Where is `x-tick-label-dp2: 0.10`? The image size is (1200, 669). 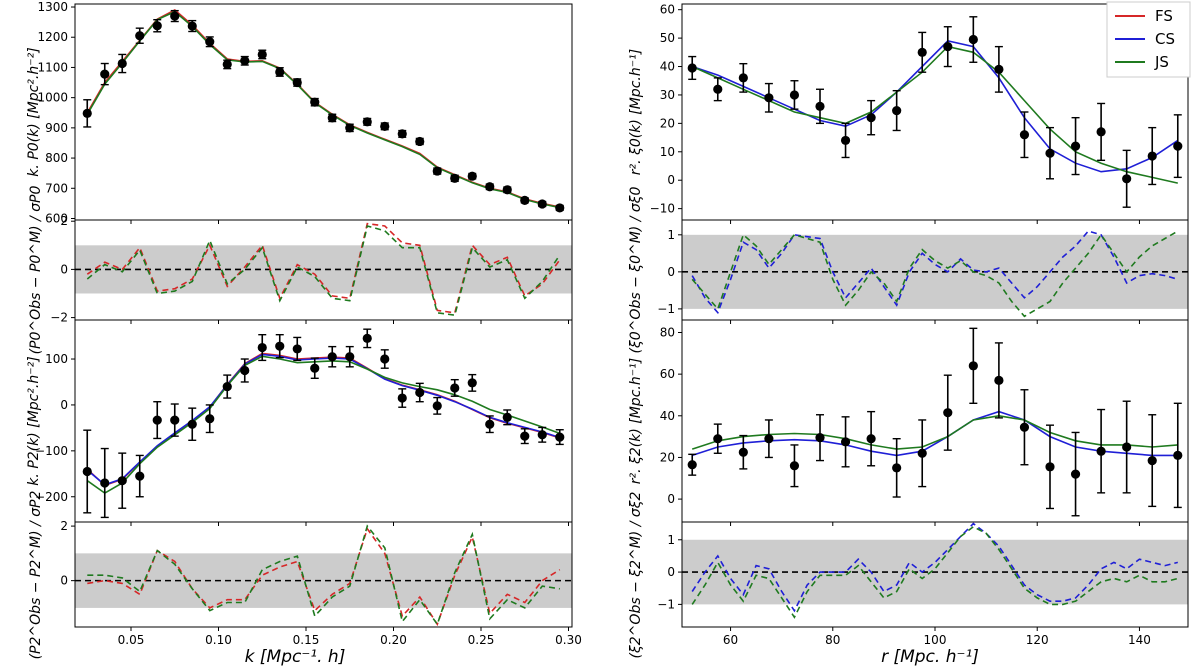
x-tick-label-dp2: 0.10 is located at coordinates (218, 640).